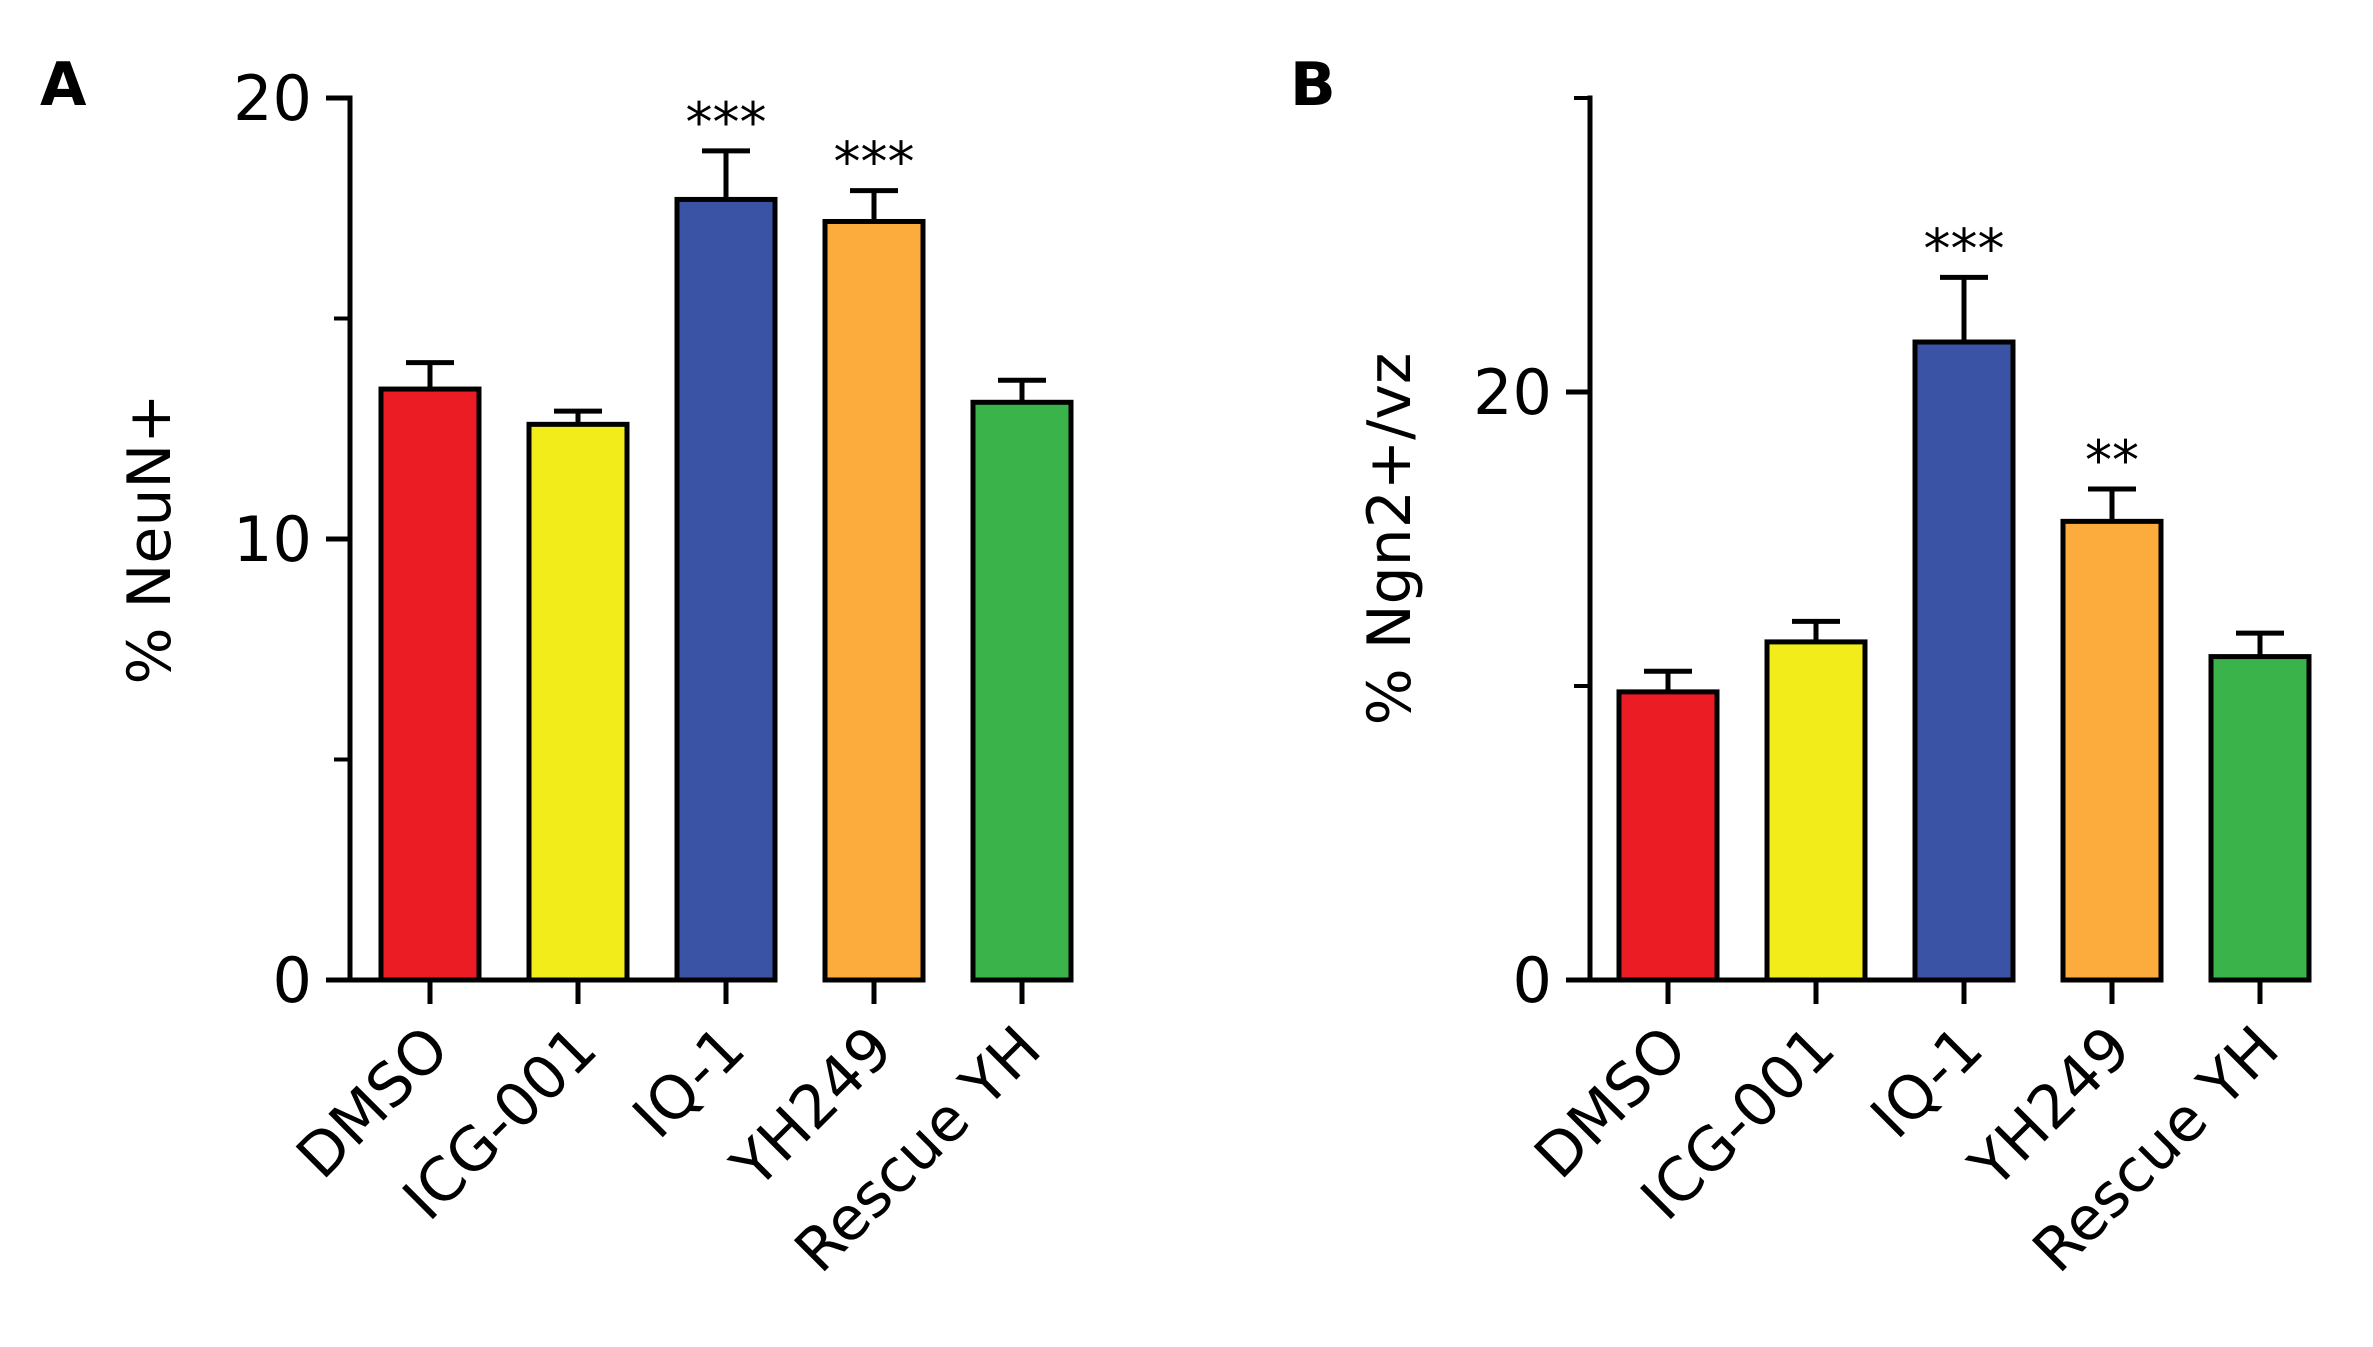 The height and width of the screenshot is (1347, 2373). What do you see at coordinates (63, 85) in the screenshot?
I see `panel-a-letter: A` at bounding box center [63, 85].